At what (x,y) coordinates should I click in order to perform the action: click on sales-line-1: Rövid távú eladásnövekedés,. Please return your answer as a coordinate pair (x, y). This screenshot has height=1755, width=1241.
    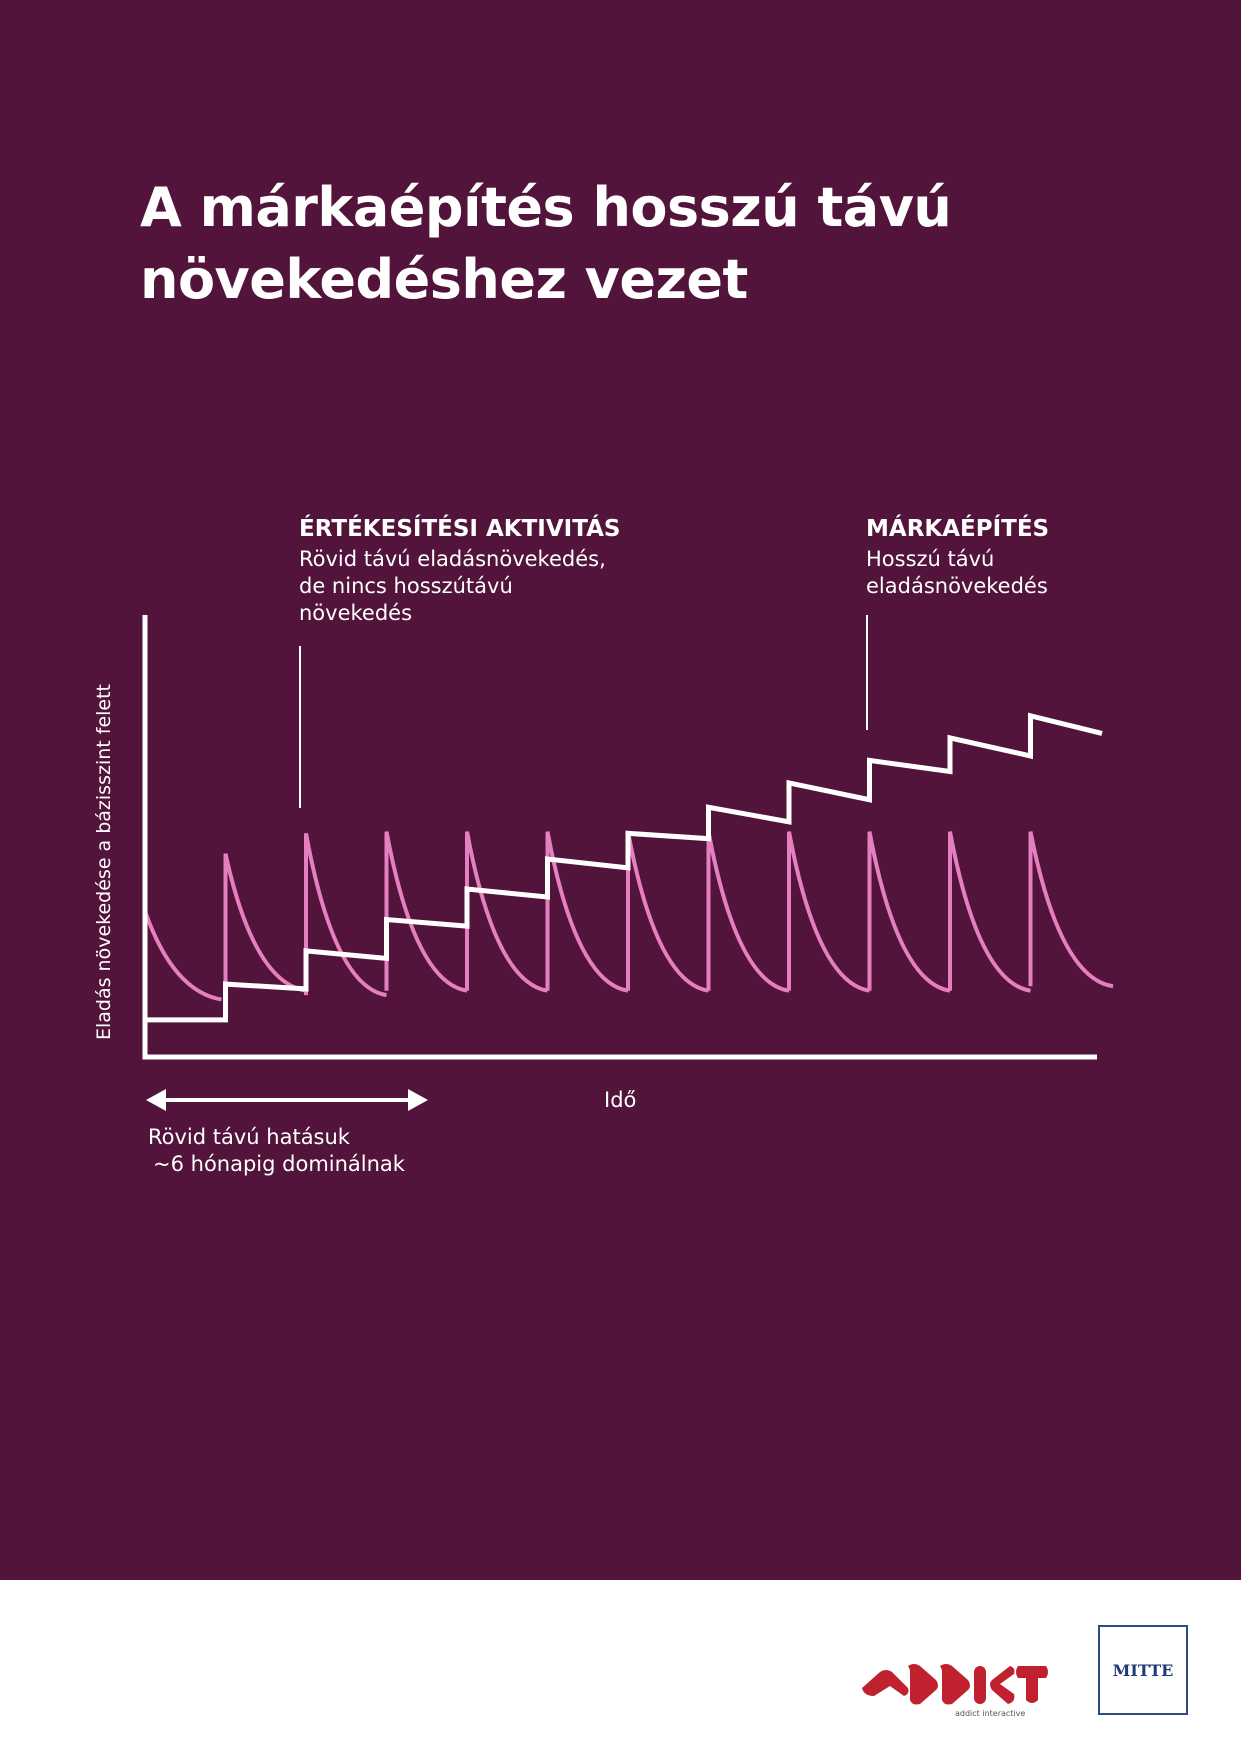
    Looking at the image, I should click on (452, 559).